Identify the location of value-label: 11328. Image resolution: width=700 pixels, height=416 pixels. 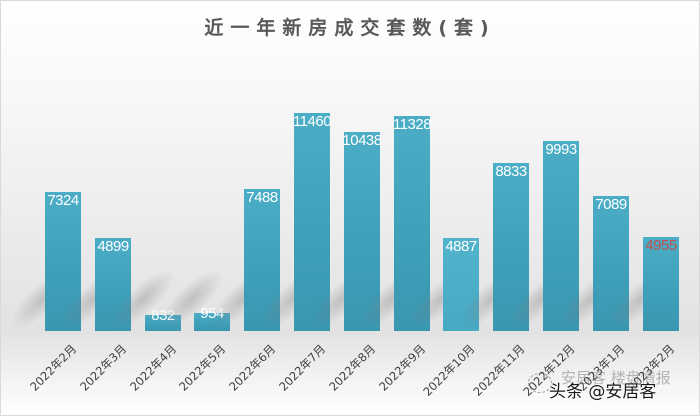
(412, 124).